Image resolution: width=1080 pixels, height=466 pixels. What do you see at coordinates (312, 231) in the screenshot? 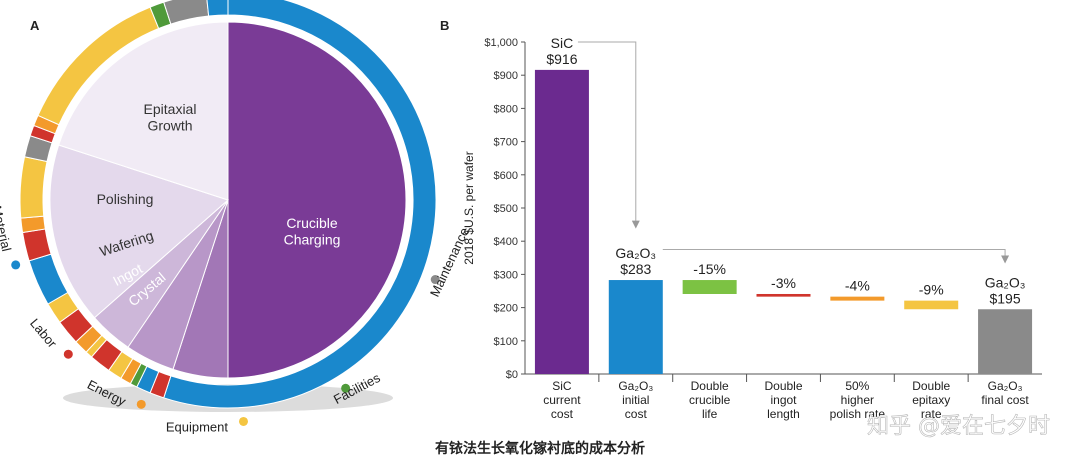
I see `pie-label-crucible-charging: Crucible Charging` at bounding box center [312, 231].